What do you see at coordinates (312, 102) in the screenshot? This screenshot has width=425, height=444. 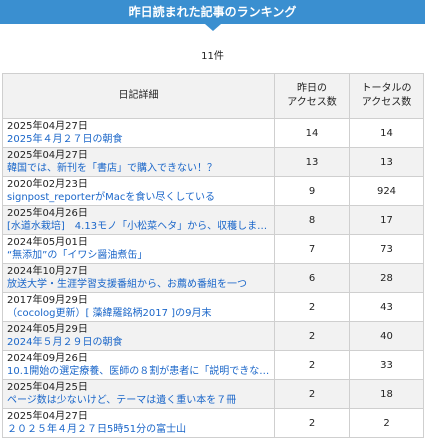 I see `column-header-yesterday-line2: アクセス数` at bounding box center [312, 102].